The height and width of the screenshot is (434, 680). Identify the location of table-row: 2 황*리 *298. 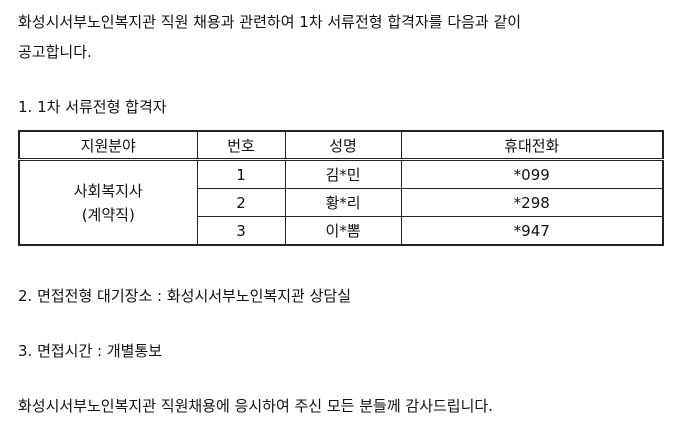
(341, 202).